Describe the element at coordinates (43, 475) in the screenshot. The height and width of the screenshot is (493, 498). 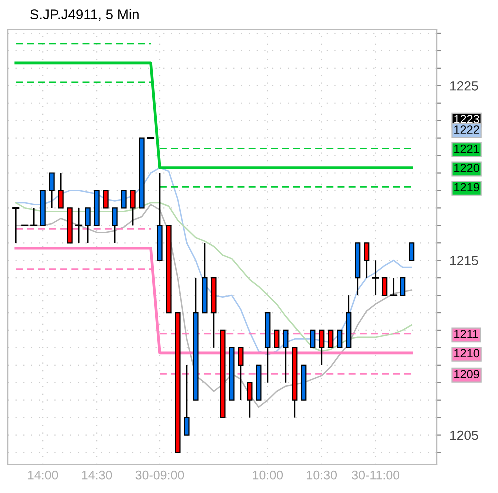
I see `x-tick-label: 14:00` at that location.